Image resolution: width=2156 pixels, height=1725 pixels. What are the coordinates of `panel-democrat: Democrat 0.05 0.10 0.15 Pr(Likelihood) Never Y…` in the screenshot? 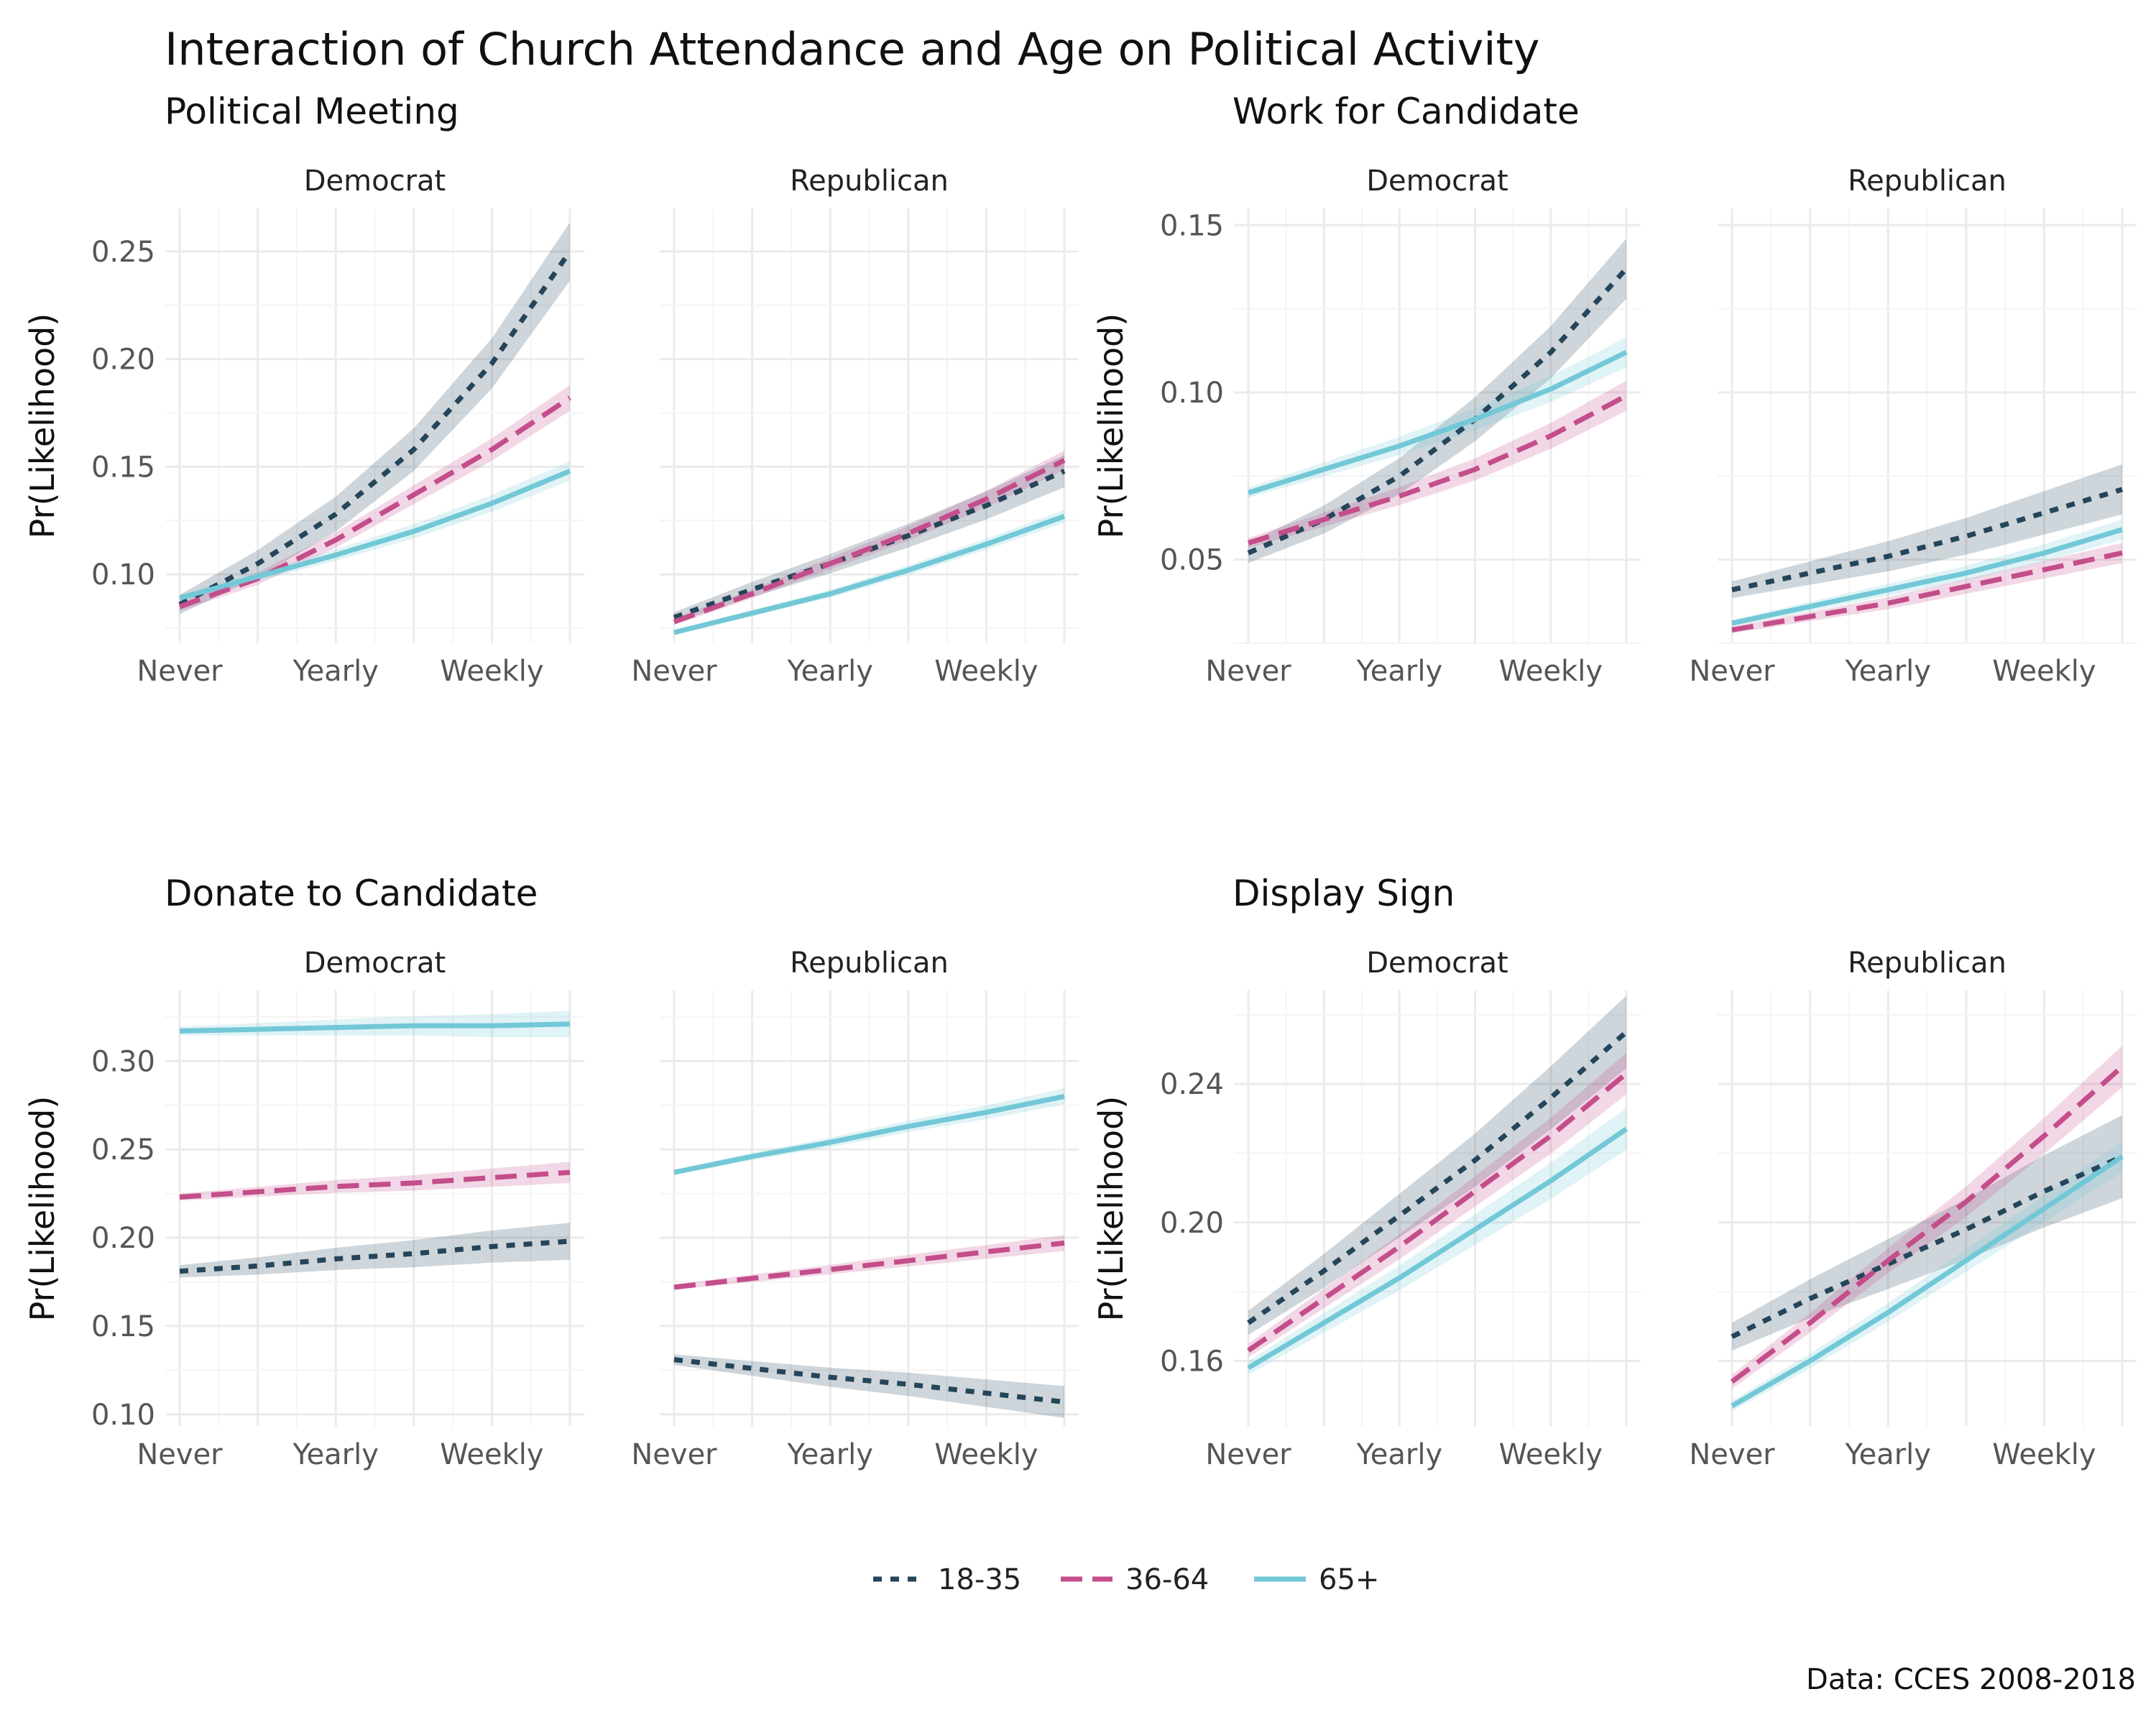 It's located at (1366, 426).